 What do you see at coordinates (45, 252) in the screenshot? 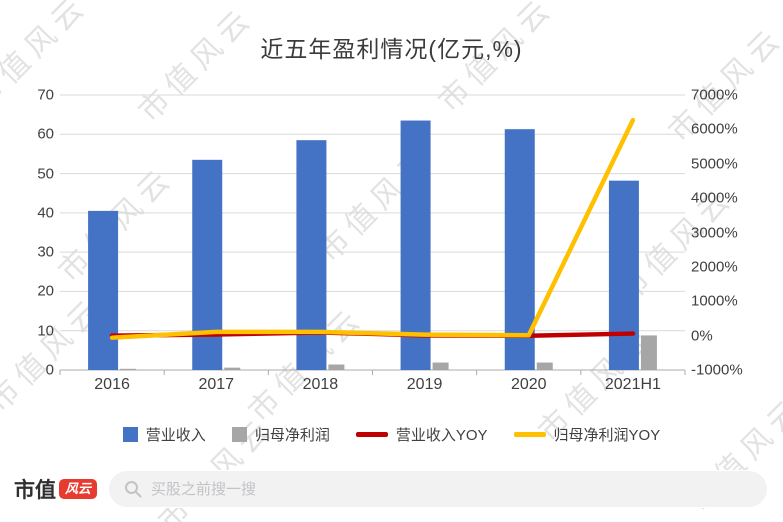
I see `left-axis-tick: 30` at bounding box center [45, 252].